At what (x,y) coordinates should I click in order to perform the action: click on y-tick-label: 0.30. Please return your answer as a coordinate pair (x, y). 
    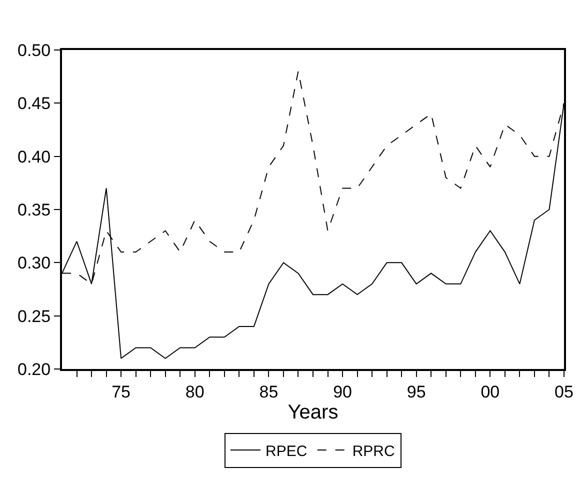
    Looking at the image, I should click on (34, 263).